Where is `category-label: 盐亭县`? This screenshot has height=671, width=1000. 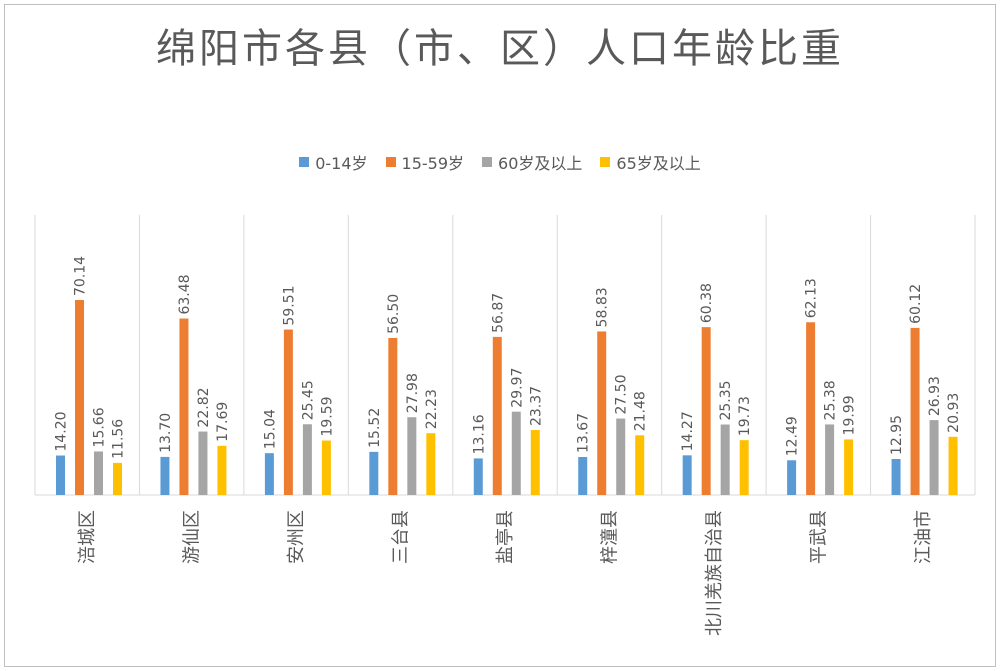
category-label: 盐亭县 is located at coordinates (505, 537).